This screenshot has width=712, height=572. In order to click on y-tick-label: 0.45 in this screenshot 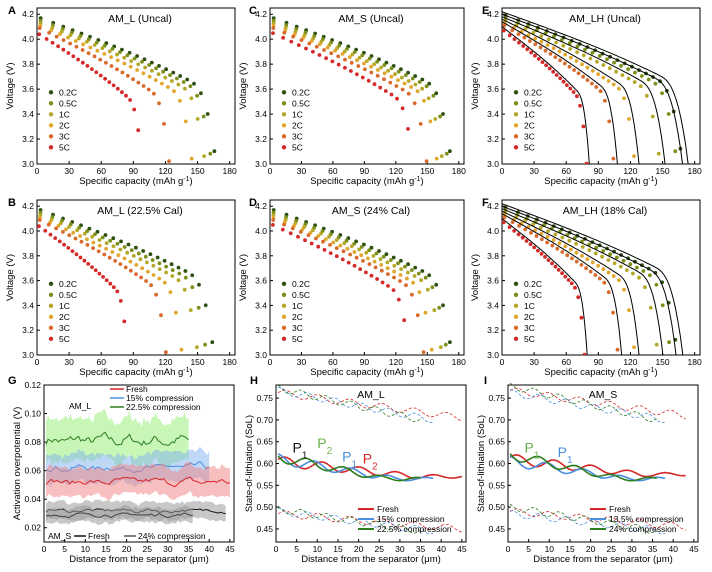, I will do `click(264, 529)`.